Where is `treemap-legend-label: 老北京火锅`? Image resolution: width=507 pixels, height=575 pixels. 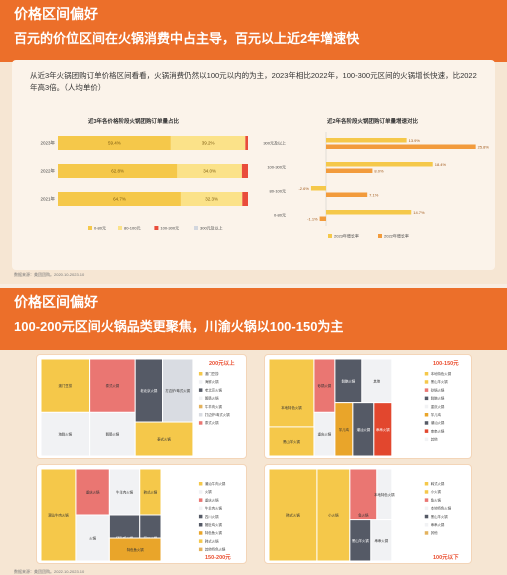
treemap-legend-label: 老北京火锅 is located at coordinates (214, 389).